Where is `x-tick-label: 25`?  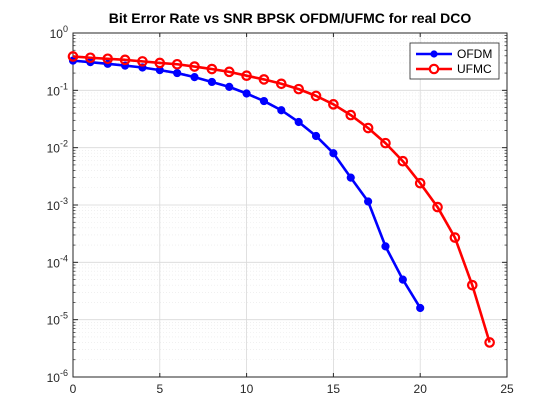 x-tick-label: 25 is located at coordinates (507, 389).